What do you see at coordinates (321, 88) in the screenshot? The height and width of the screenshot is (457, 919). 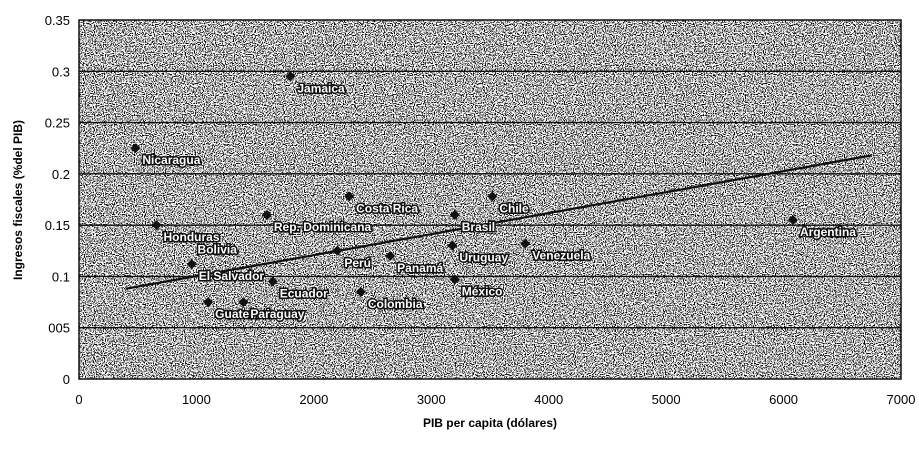 I see `data-point-label: Jamaica` at bounding box center [321, 88].